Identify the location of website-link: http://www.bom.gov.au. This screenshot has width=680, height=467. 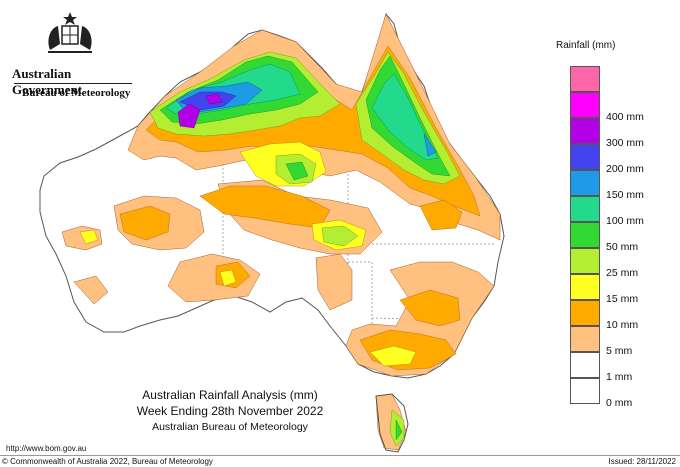
(46, 448).